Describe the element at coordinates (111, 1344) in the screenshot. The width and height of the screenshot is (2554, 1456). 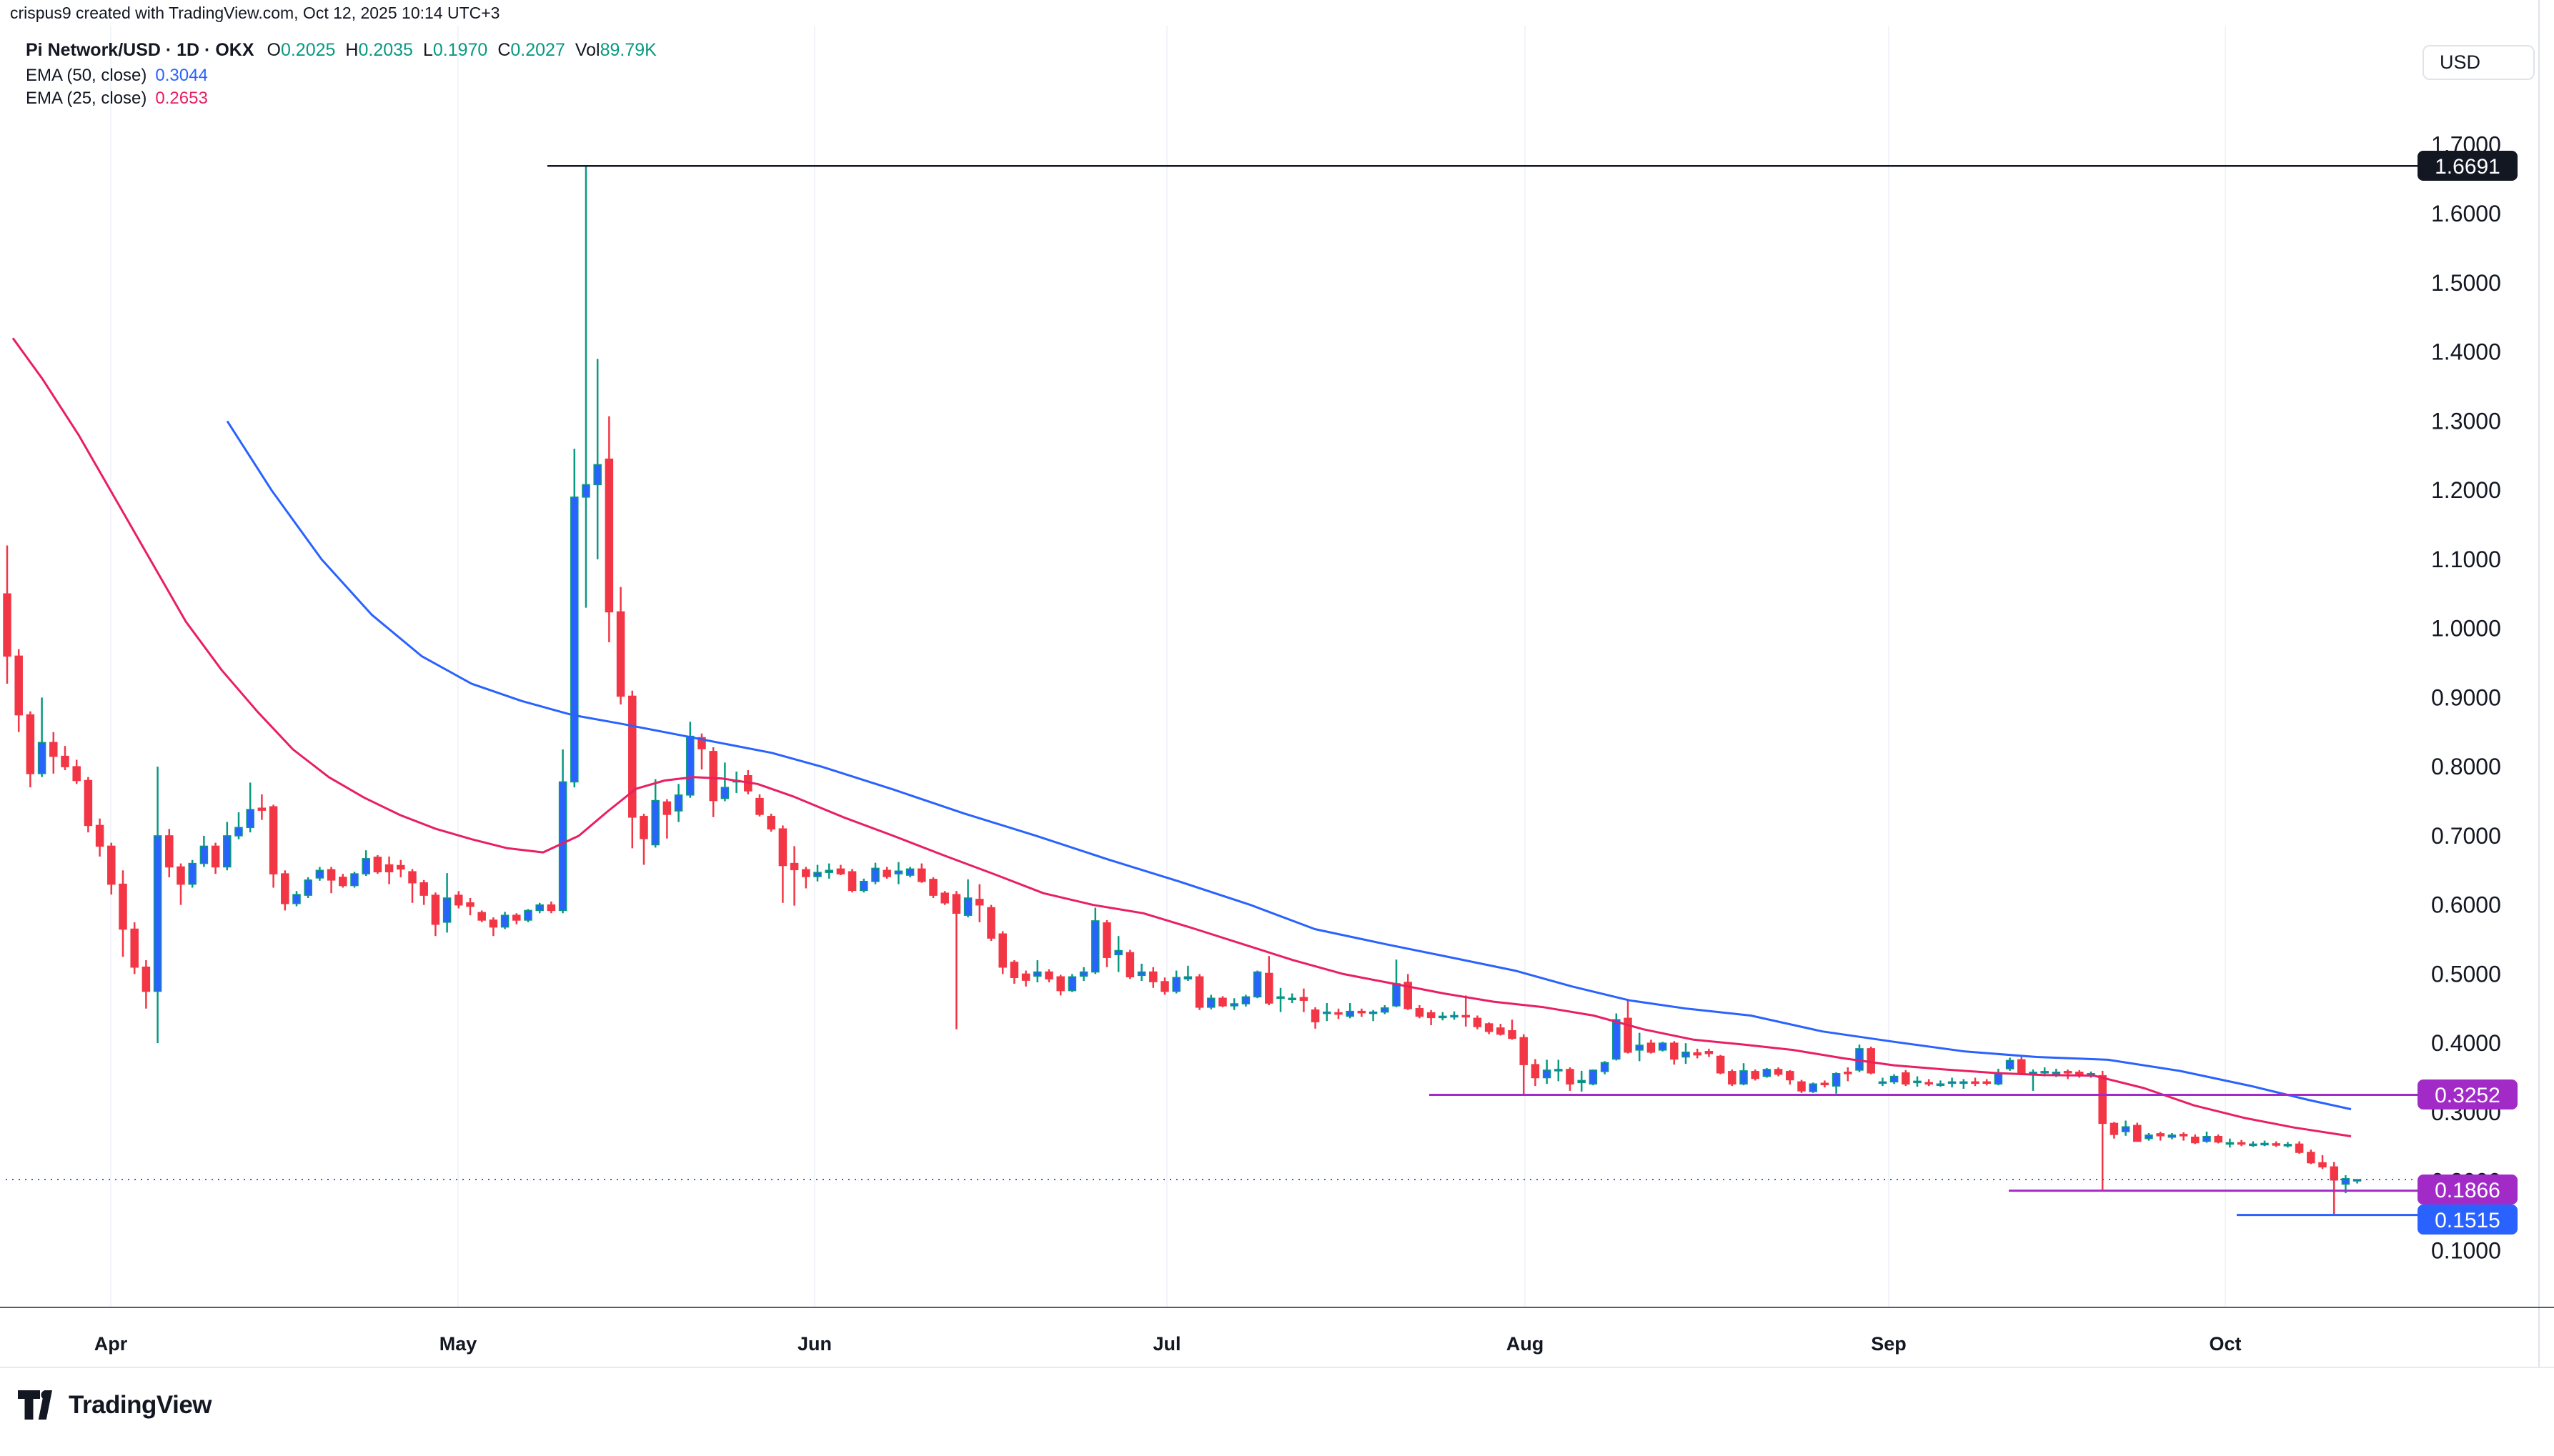
I see `month-label: Apr` at that location.